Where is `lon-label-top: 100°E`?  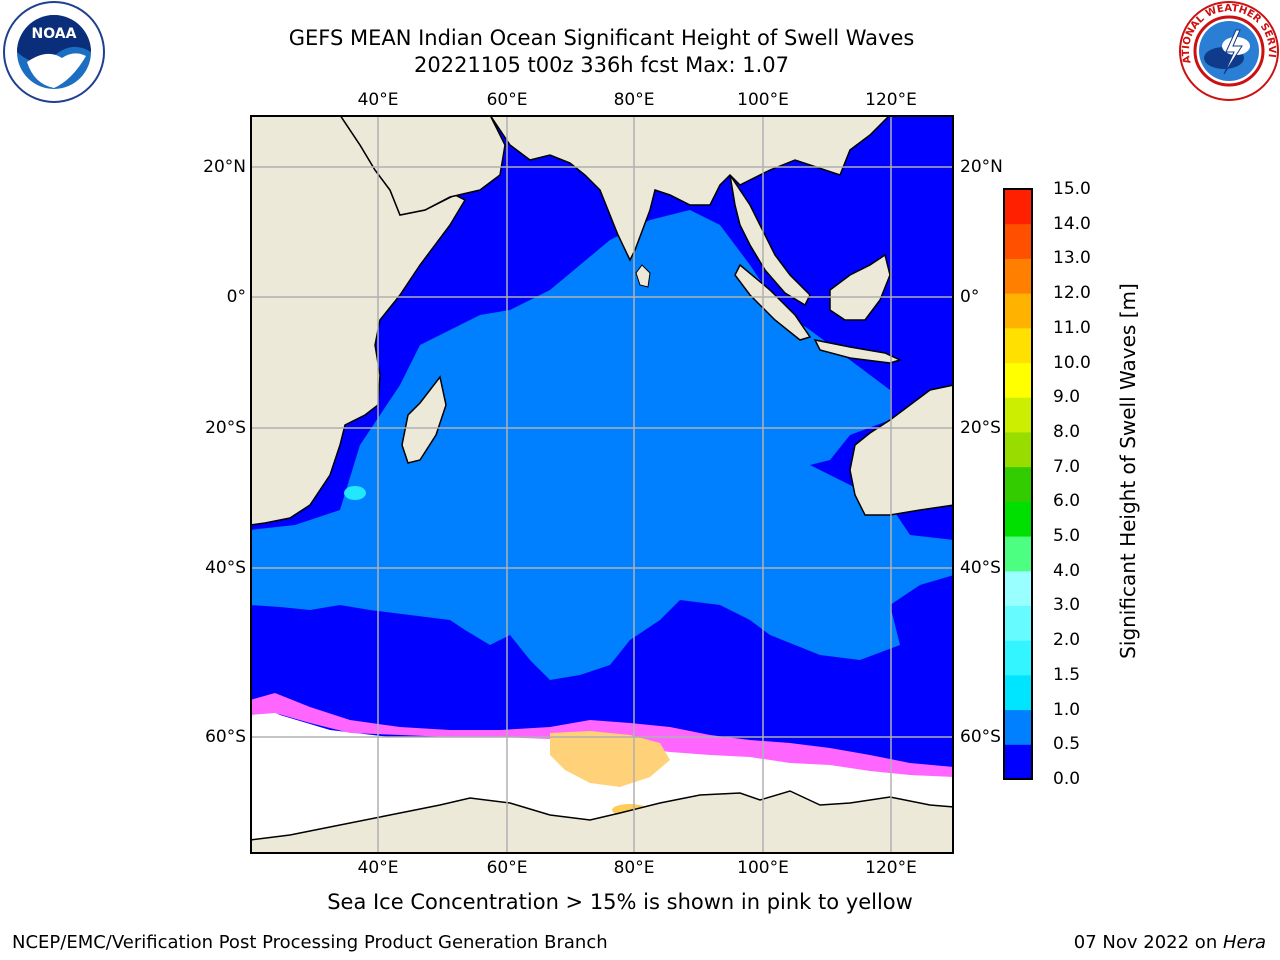
lon-label-top: 100°E is located at coordinates (763, 100).